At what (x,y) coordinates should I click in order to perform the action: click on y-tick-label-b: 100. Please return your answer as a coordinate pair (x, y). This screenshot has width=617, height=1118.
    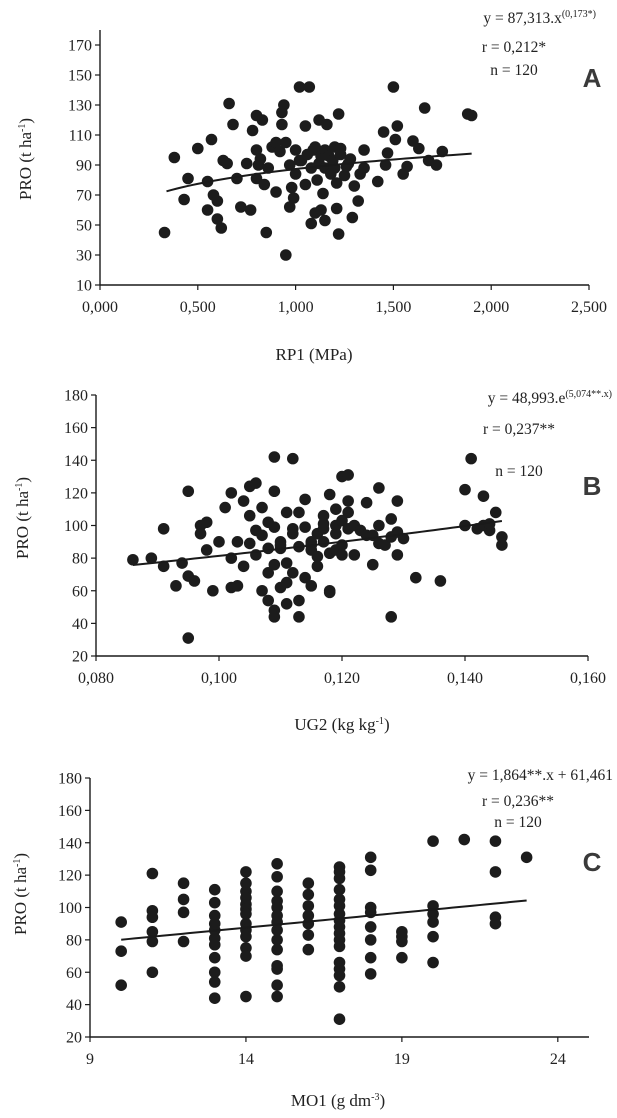
    Looking at the image, I should click on (76, 526).